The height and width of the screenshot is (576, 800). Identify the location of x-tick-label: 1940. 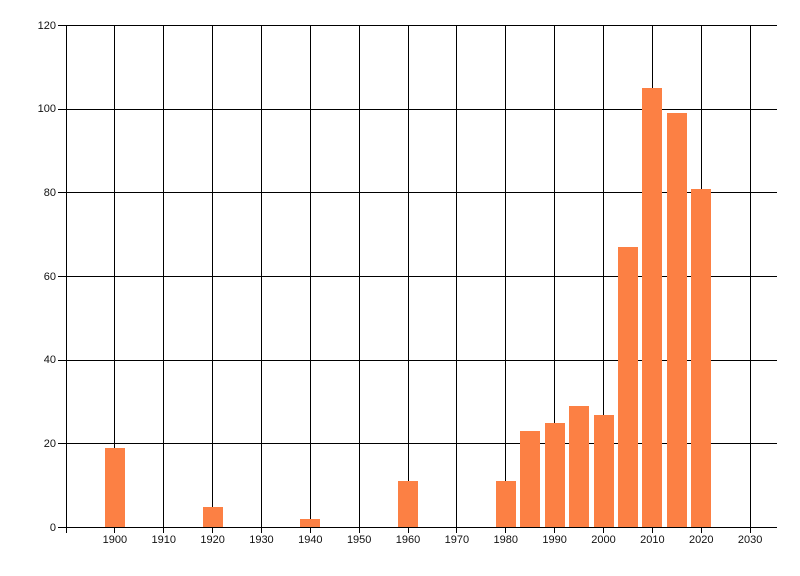
(310, 539).